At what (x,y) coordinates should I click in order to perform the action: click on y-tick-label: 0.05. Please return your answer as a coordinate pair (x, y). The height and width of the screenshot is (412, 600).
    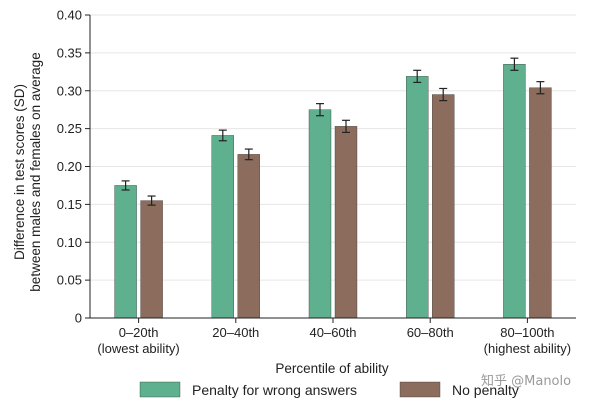
    Looking at the image, I should click on (69, 280).